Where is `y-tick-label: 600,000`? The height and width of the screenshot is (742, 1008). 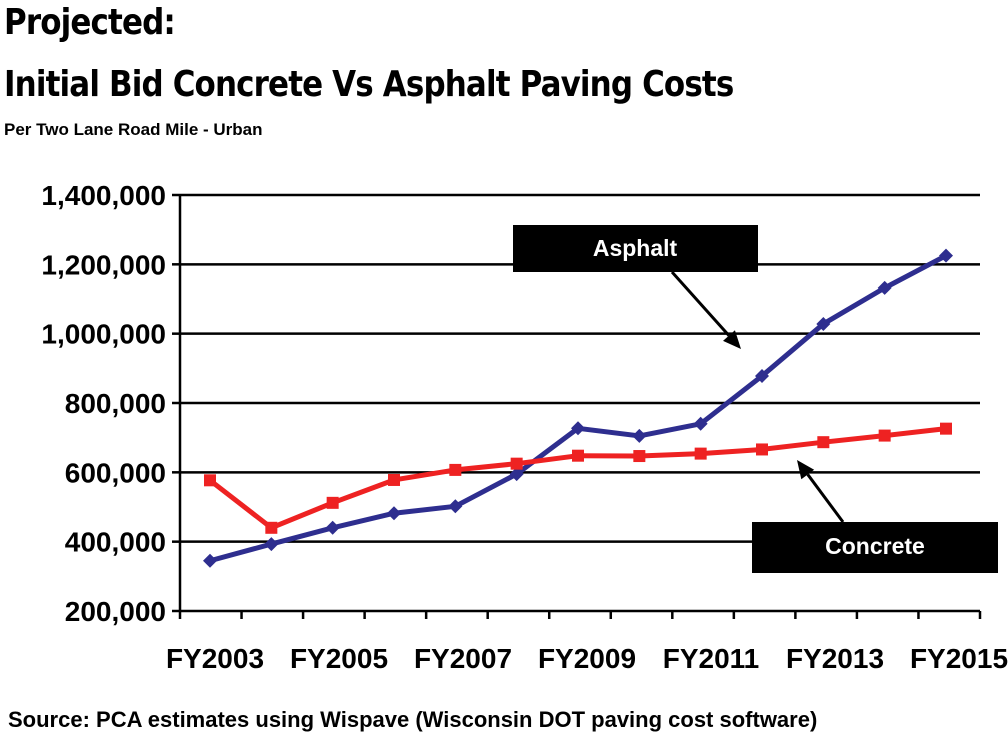 y-tick-label: 600,000 is located at coordinates (115, 472).